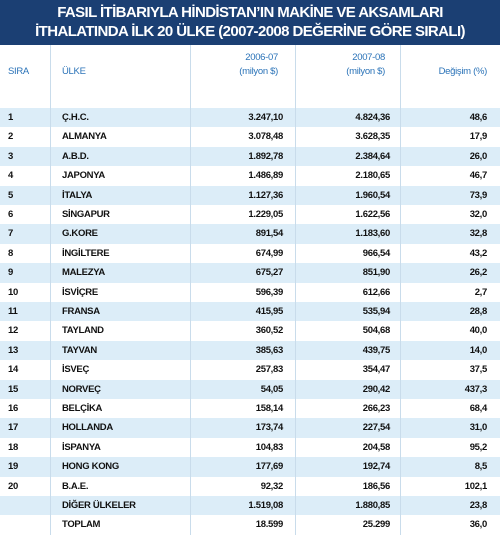  Describe the element at coordinates (376, 350) in the screenshot. I see `value-cell: 439,75` at that location.